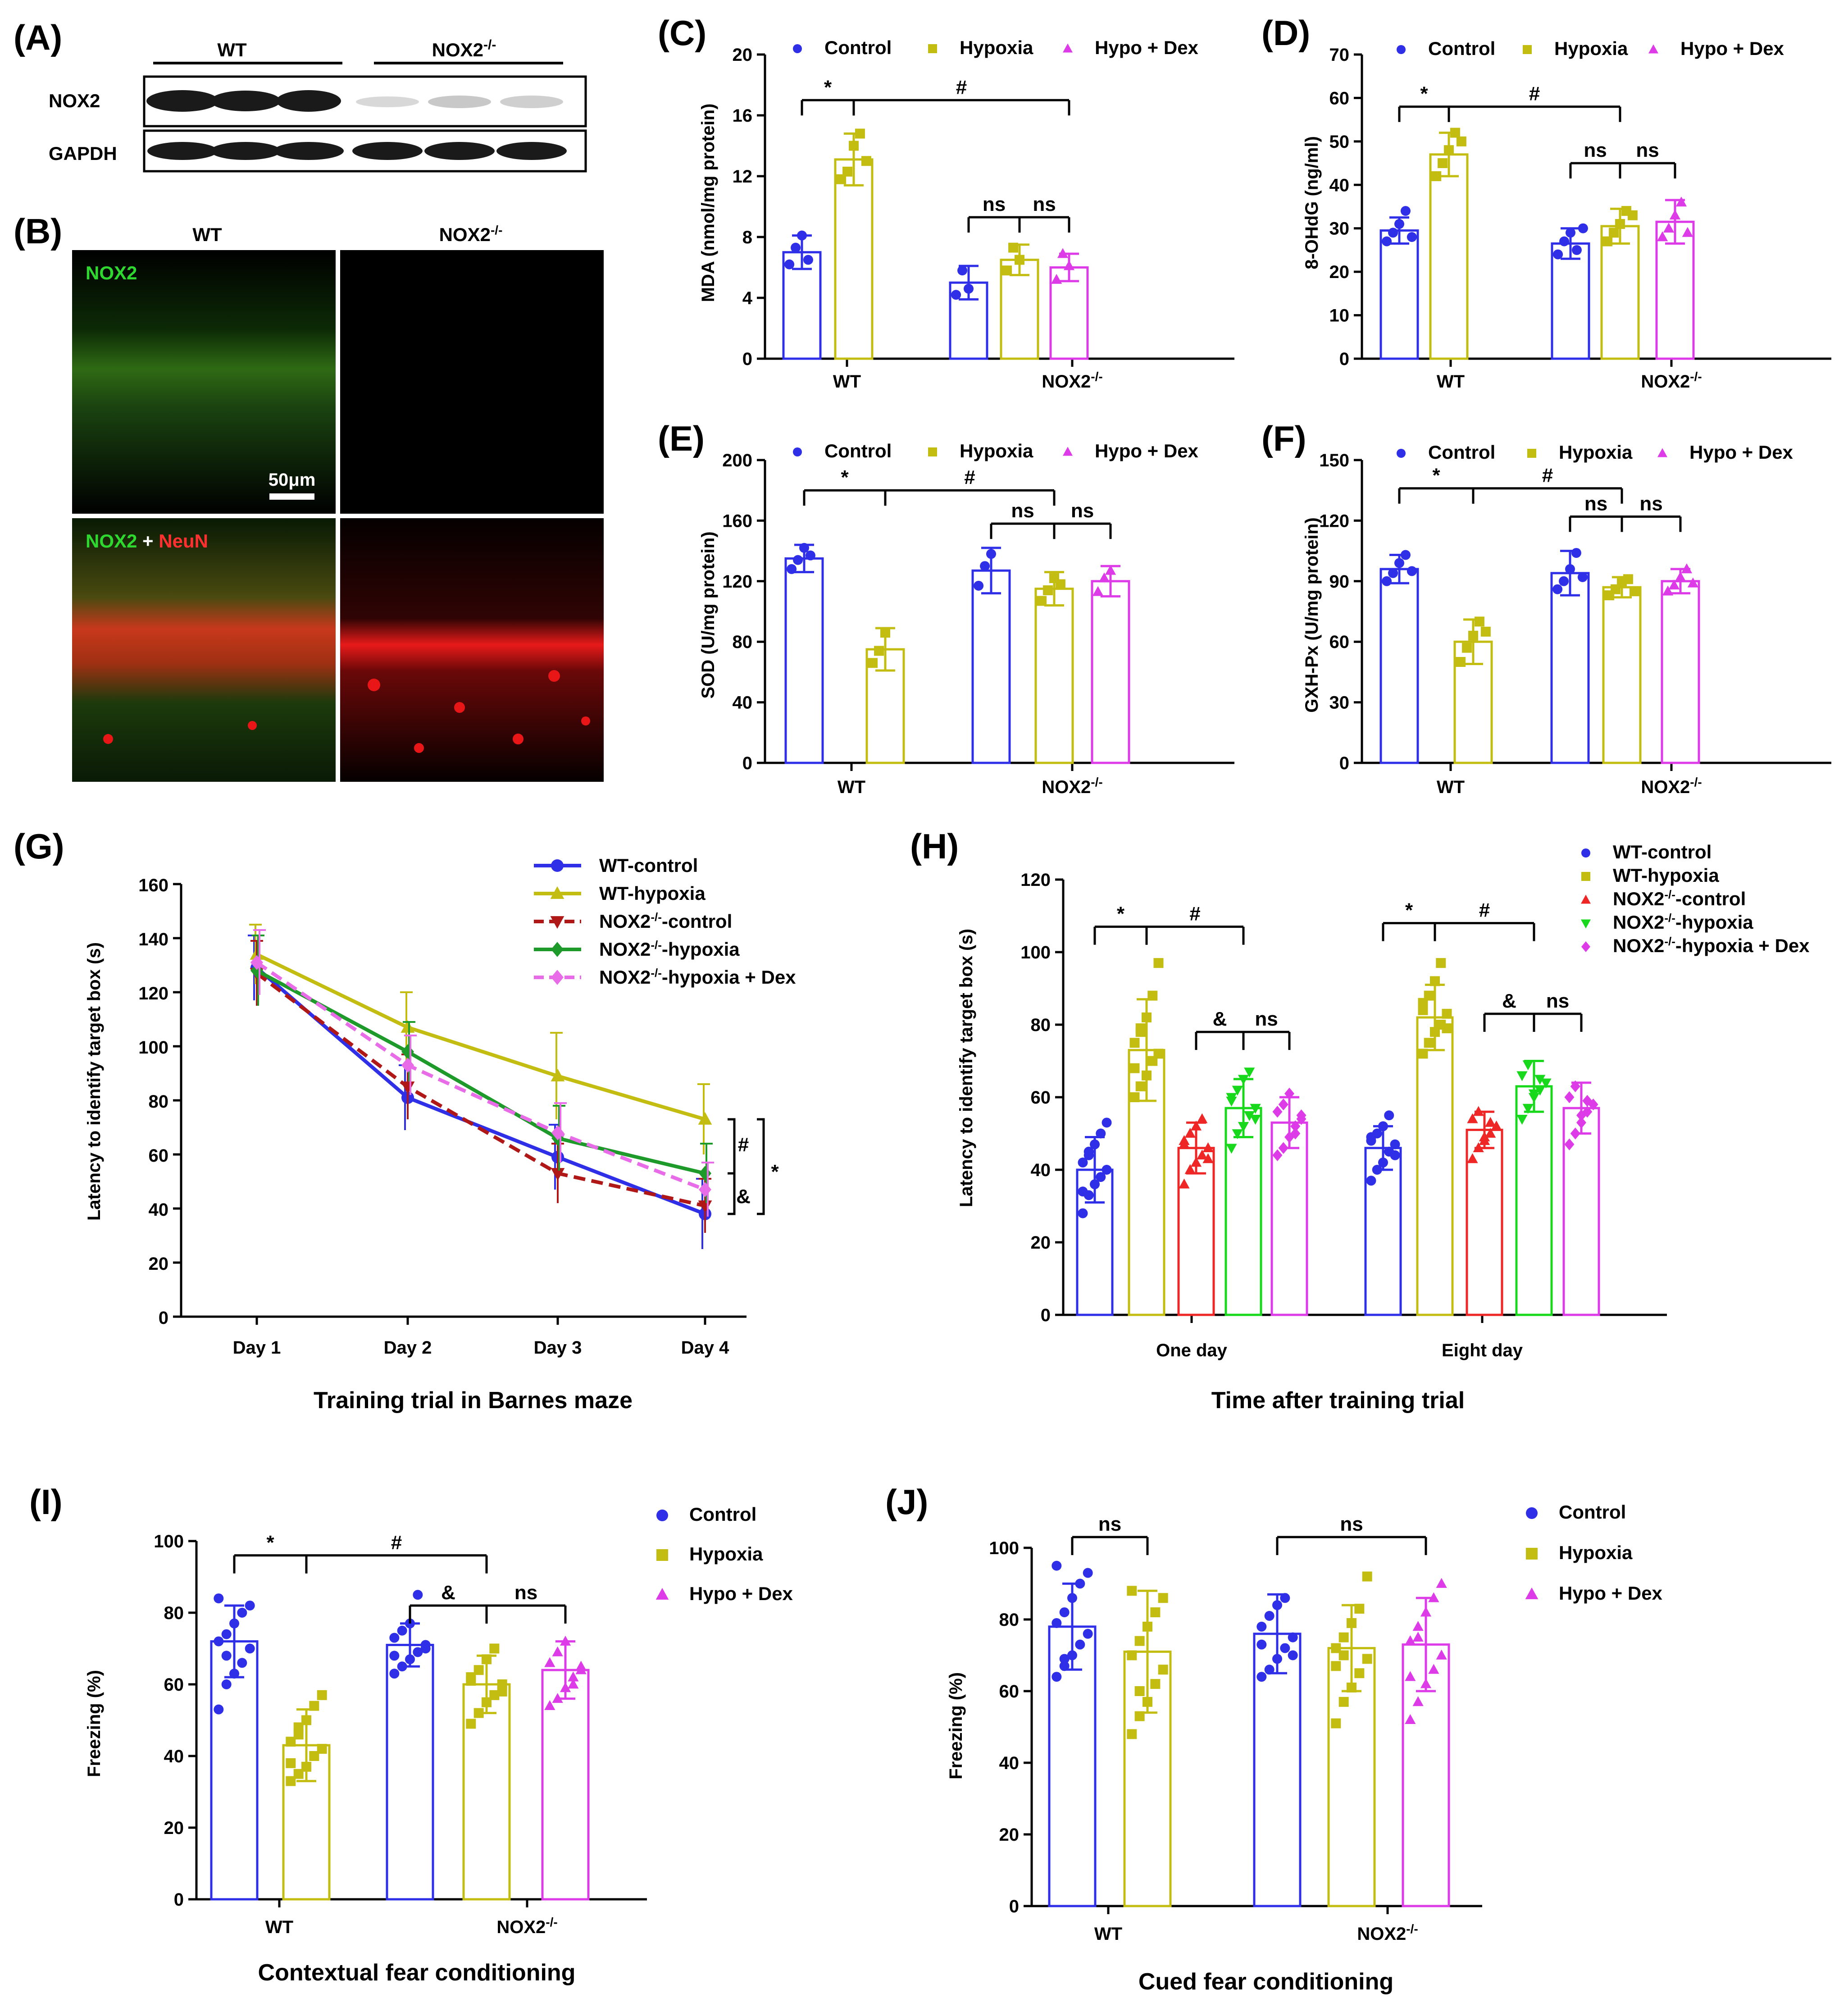 The image size is (1839, 2016). I want to click on panel-letter: (D), so click(1285, 33).